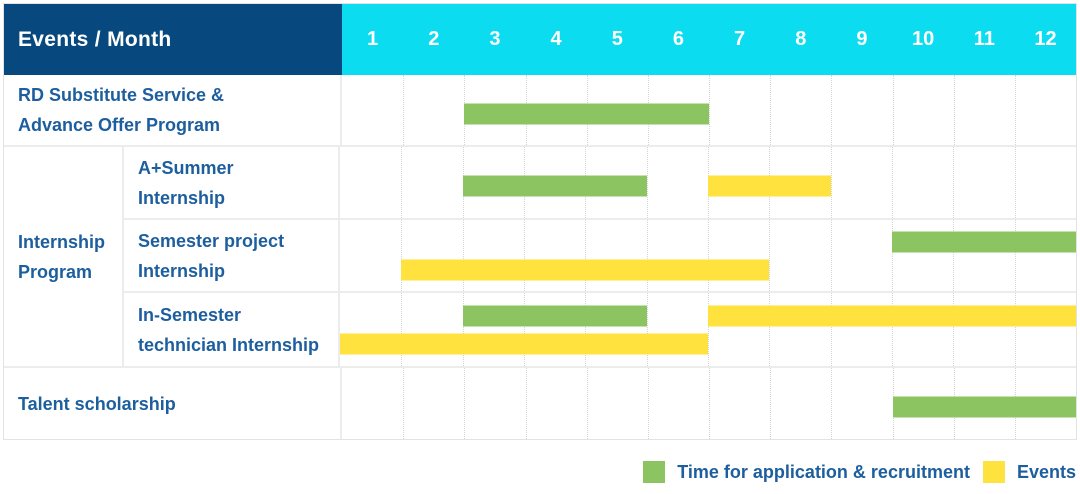  I want to click on month-label-10: 10, so click(923, 39).